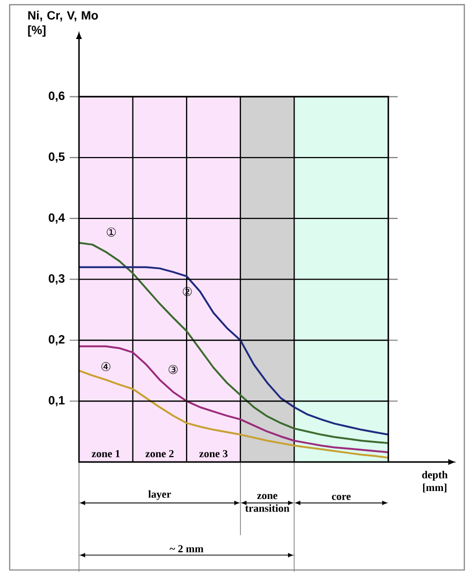 The image size is (472, 575). I want to click on series-label: ①, so click(111, 232).